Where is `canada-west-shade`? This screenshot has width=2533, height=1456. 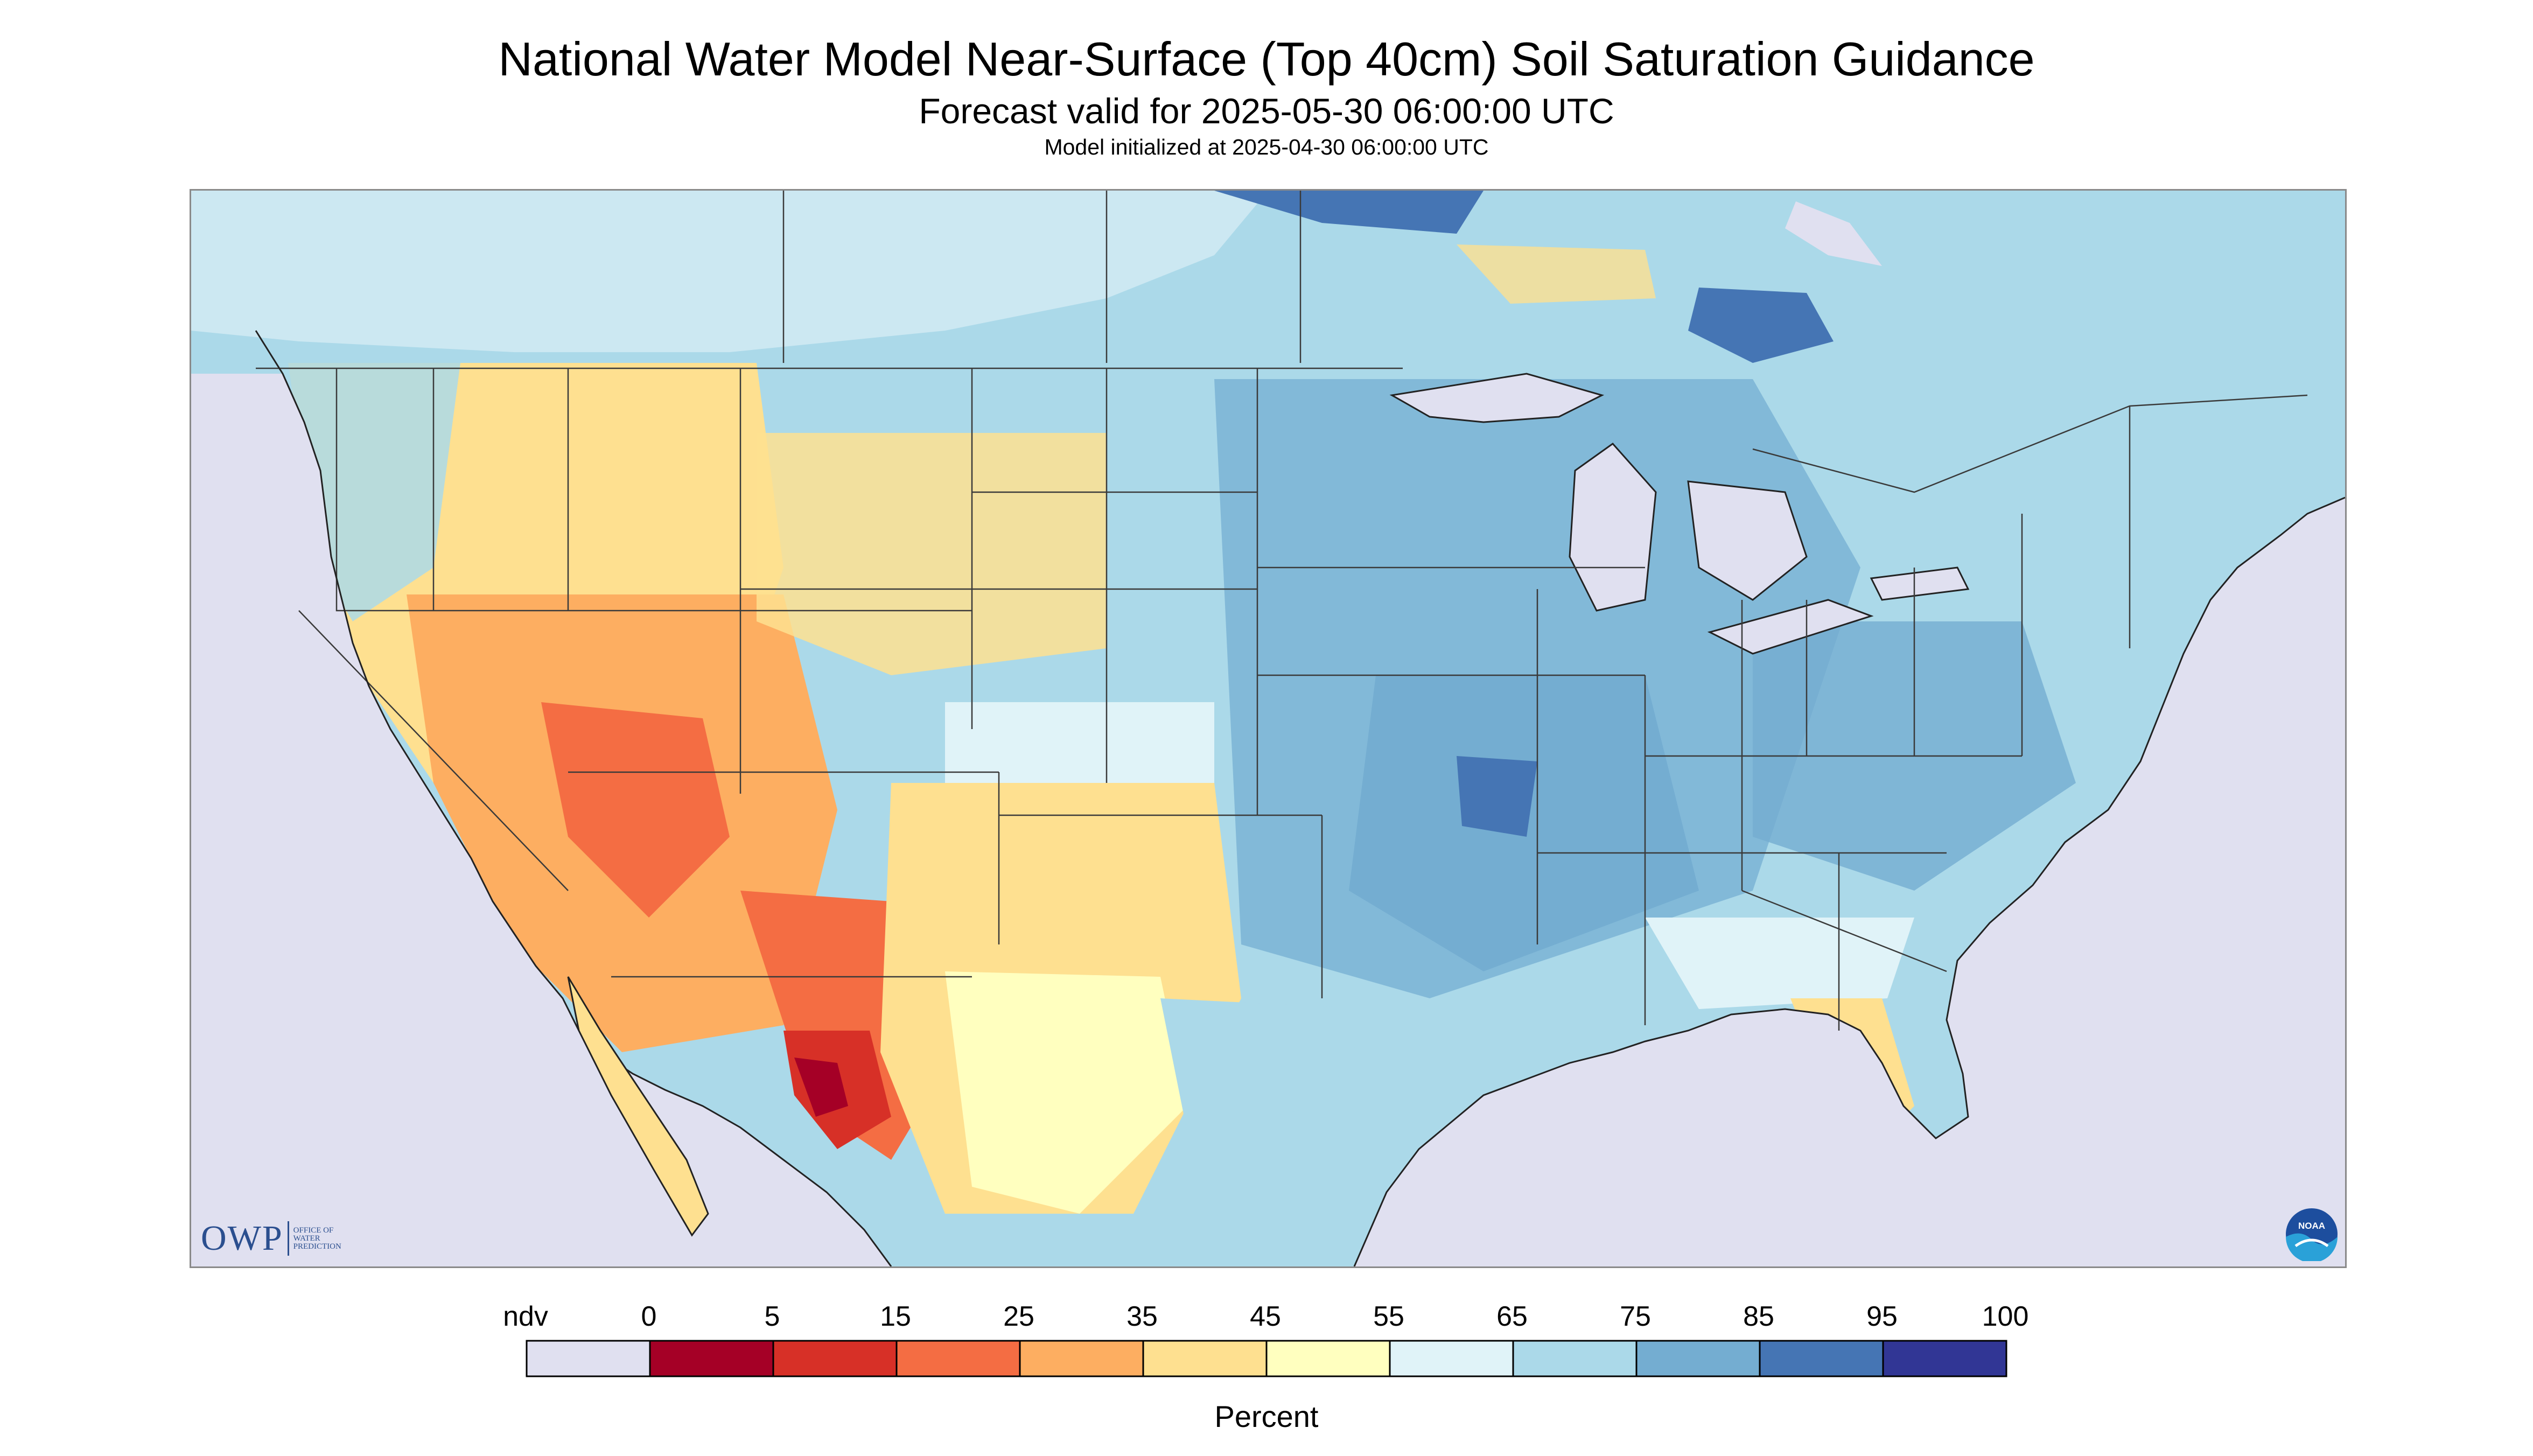 canada-west-shade is located at coordinates (729, 271).